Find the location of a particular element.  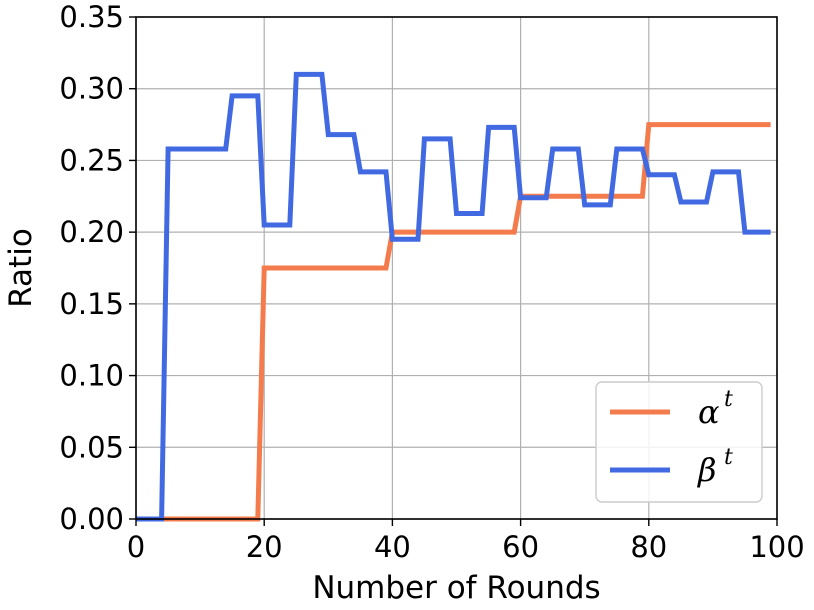

legend-label: α is located at coordinates (709, 412).